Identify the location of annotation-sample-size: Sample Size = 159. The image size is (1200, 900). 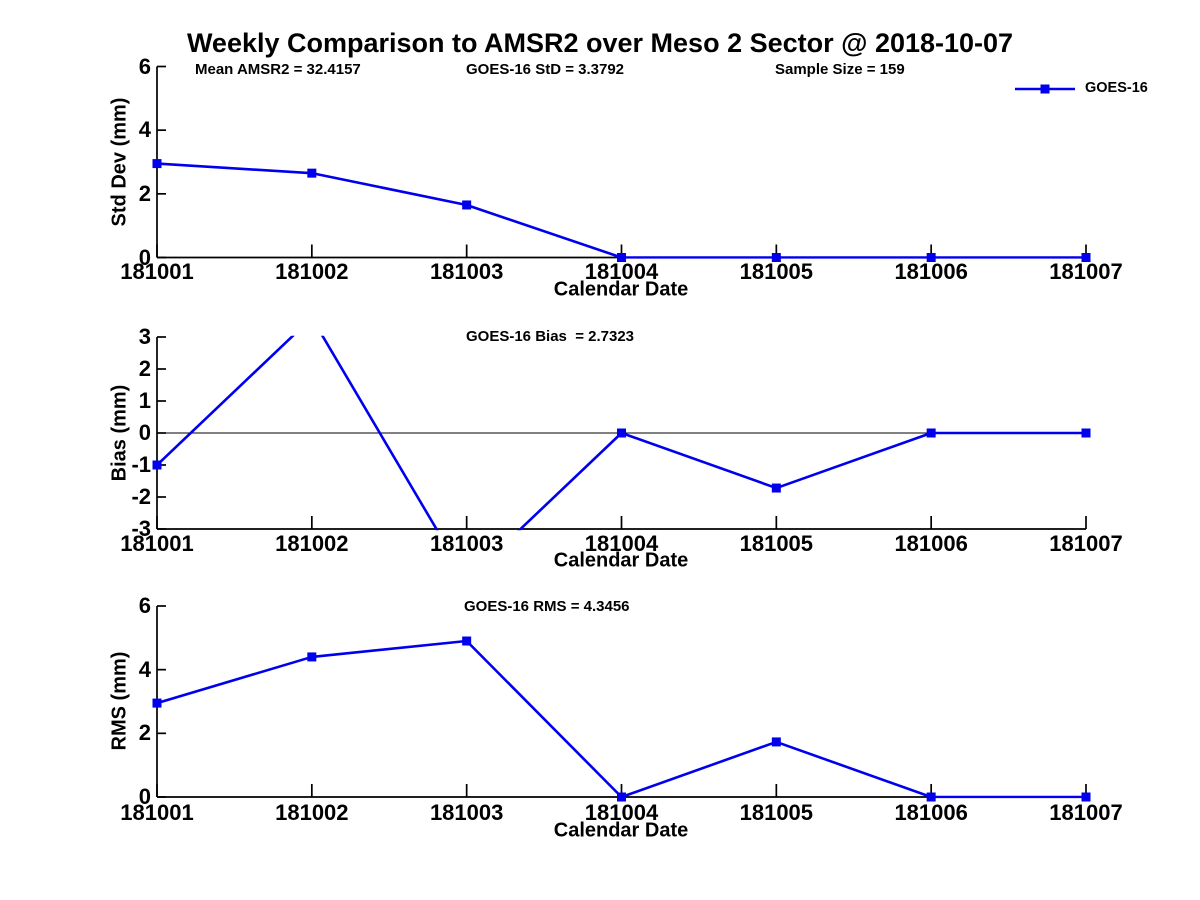
(840, 69).